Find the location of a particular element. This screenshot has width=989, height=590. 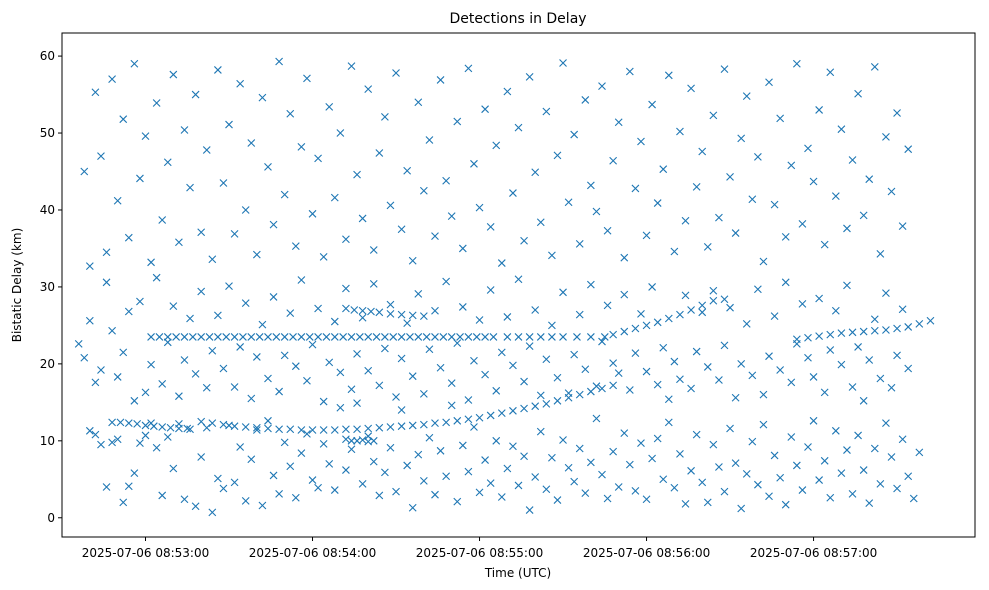

y-tick-label: 10 is located at coordinates (47, 441).